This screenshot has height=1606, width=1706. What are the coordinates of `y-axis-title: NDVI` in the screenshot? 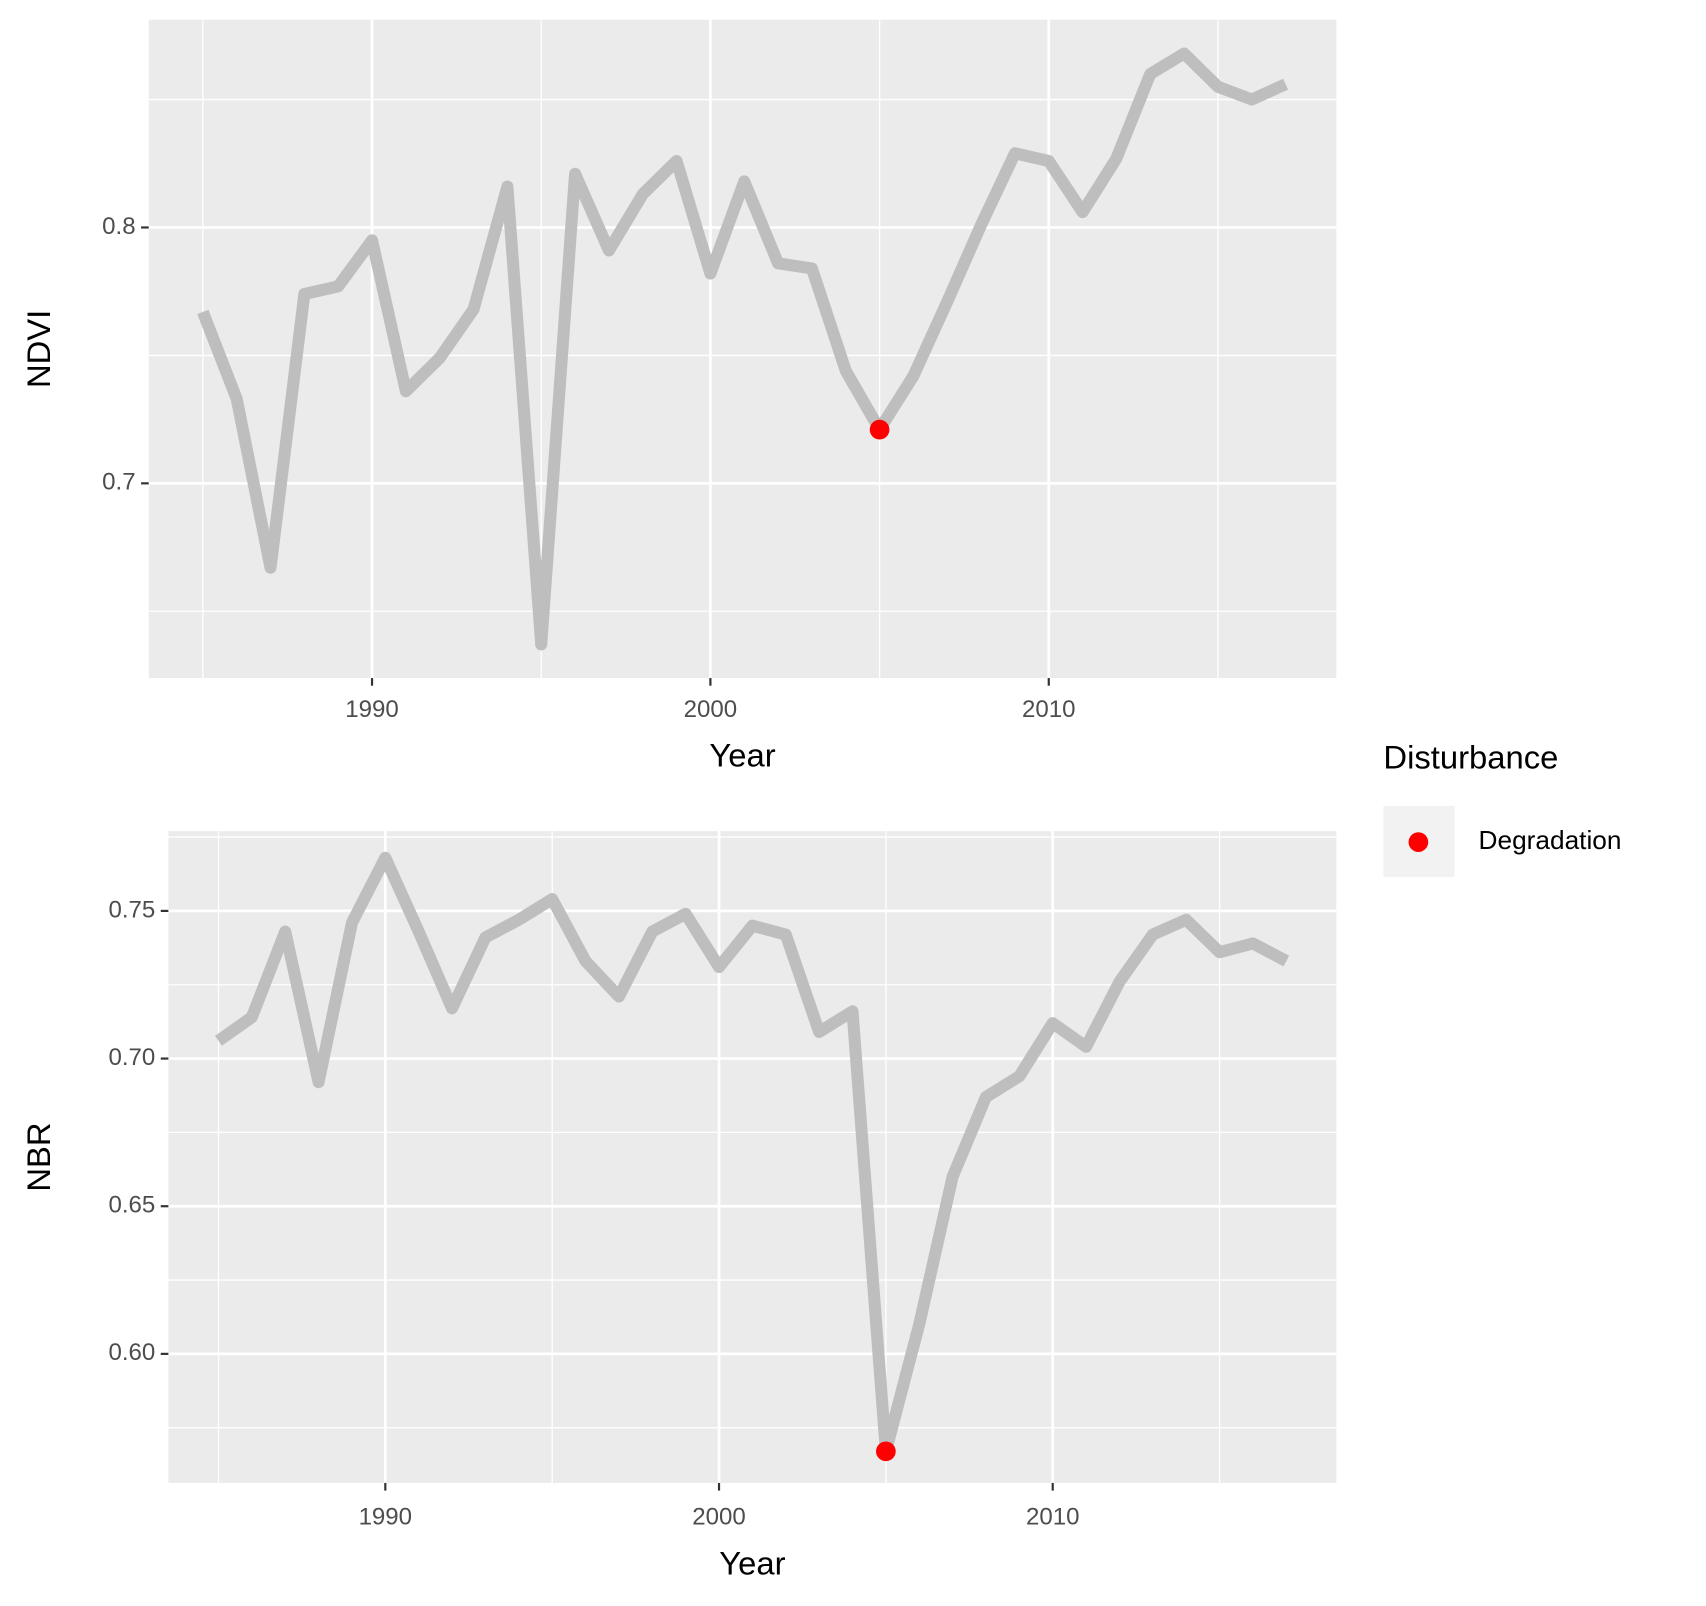 It's located at (38, 349).